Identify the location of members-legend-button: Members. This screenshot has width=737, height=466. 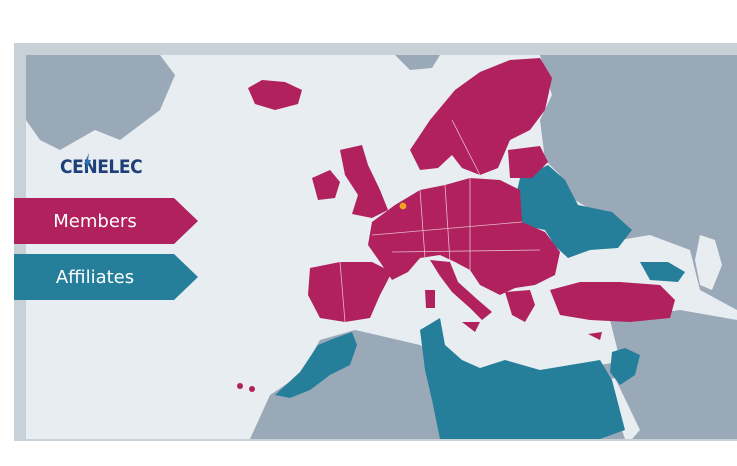
(106, 221).